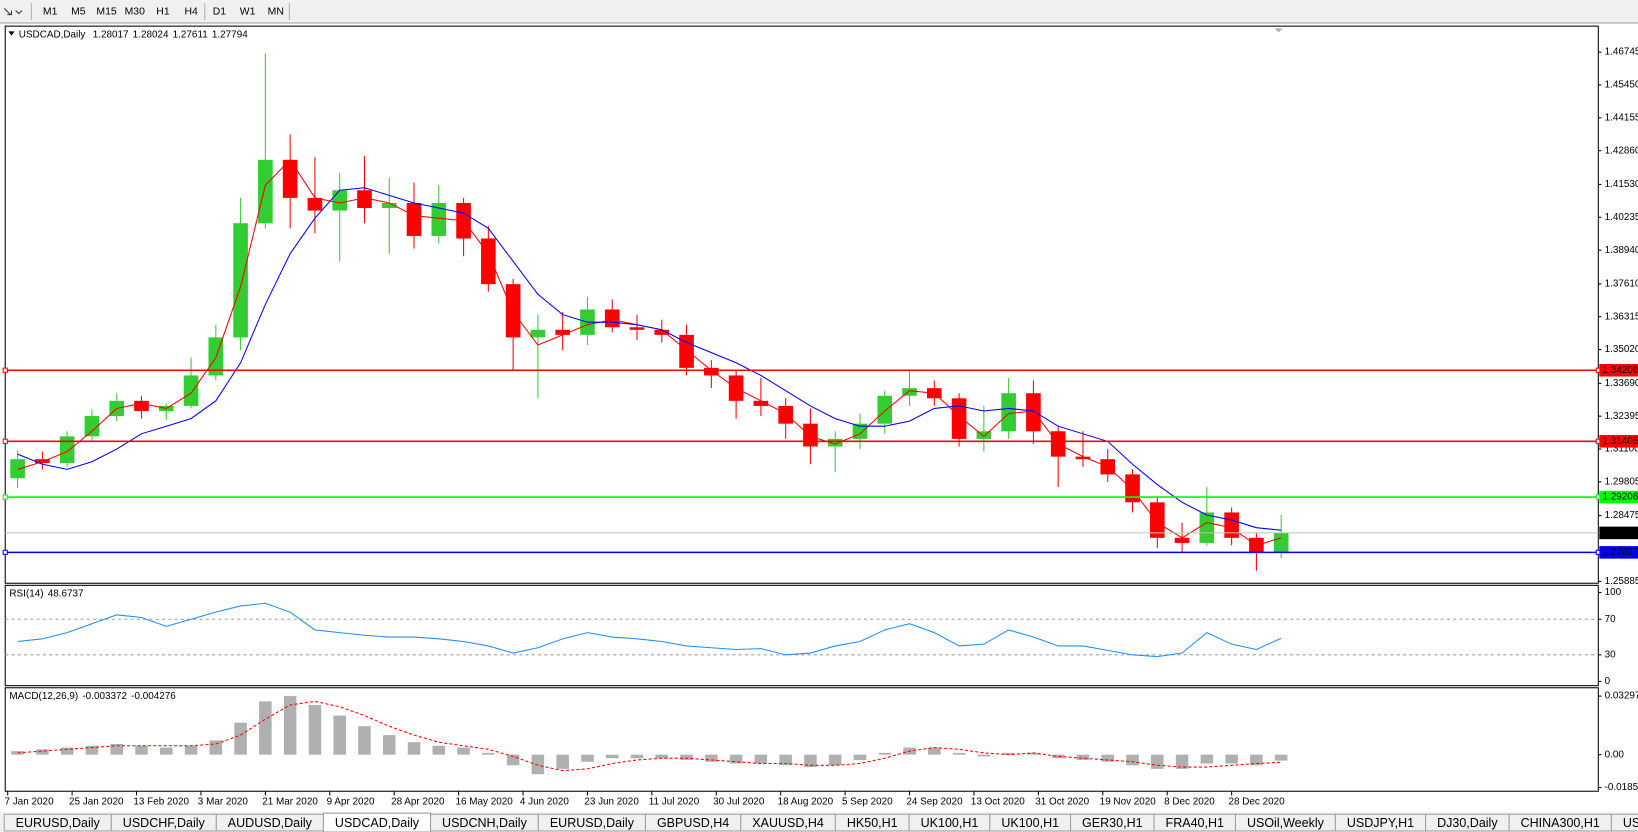  What do you see at coordinates (1621, 316) in the screenshot?
I see `y-tick-label: 1.36315` at bounding box center [1621, 316].